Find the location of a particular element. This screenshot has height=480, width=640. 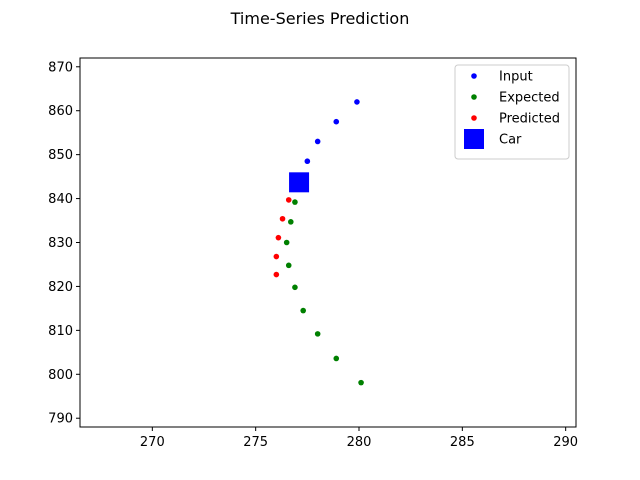

y-tick-label: 840 is located at coordinates (60, 199).